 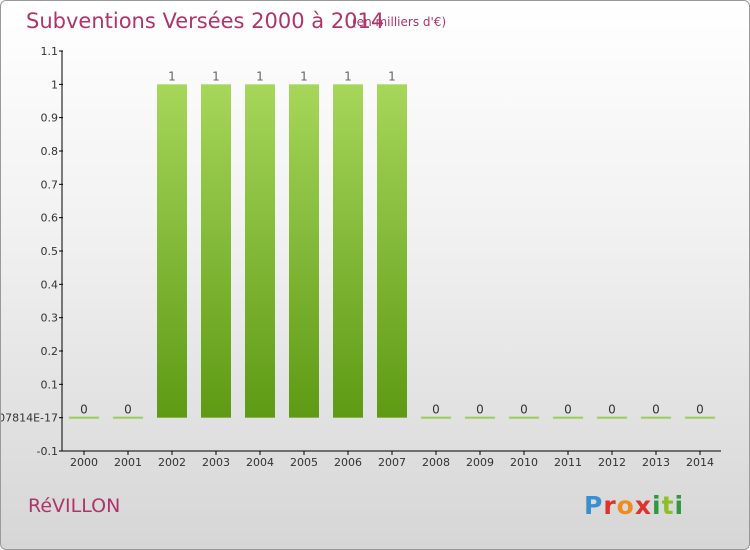 I want to click on y-tick-label: 0.1, so click(x=50, y=384).